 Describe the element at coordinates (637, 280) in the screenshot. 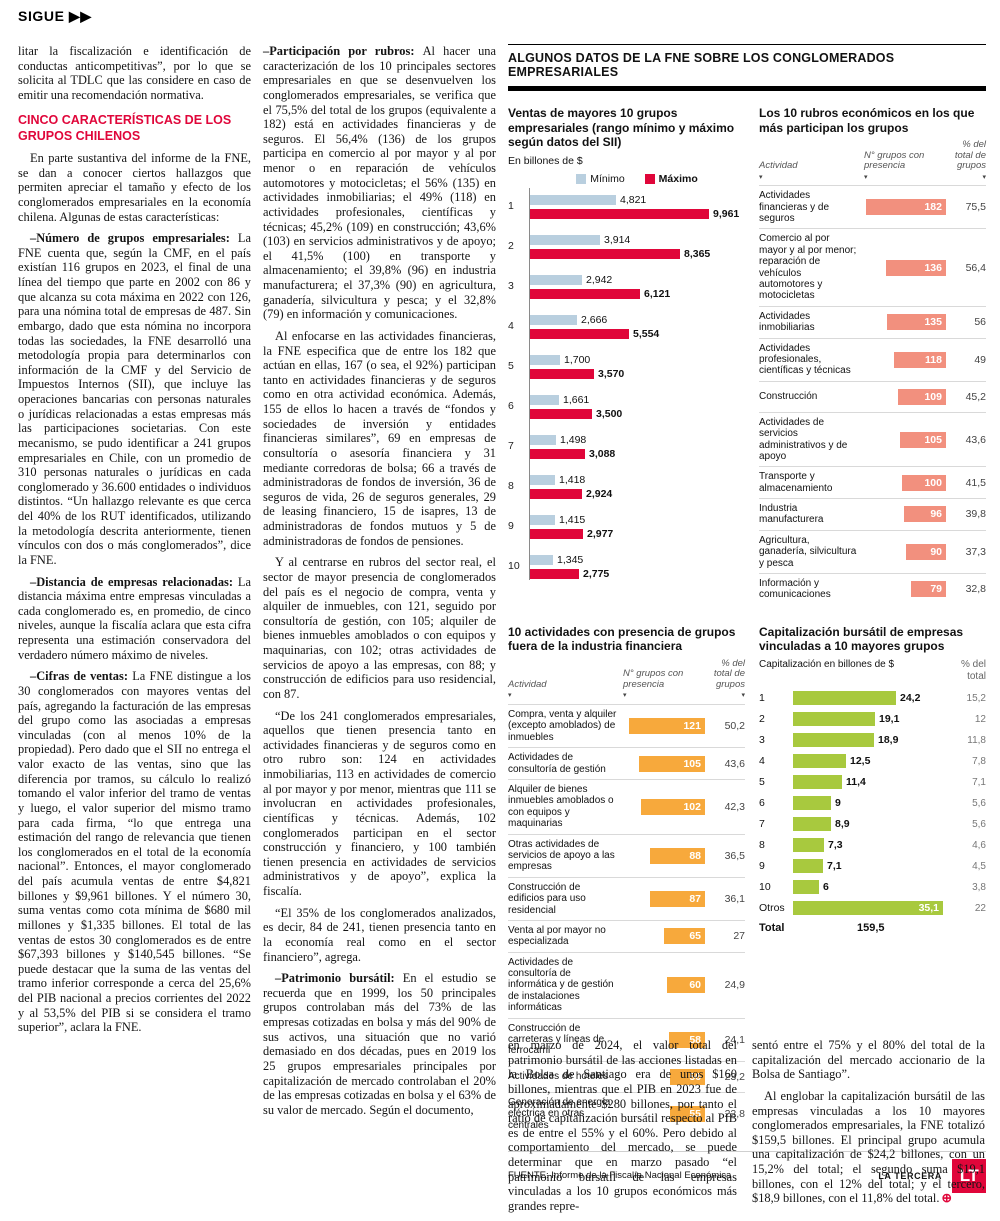

I see `bar-line: 2,942` at that location.